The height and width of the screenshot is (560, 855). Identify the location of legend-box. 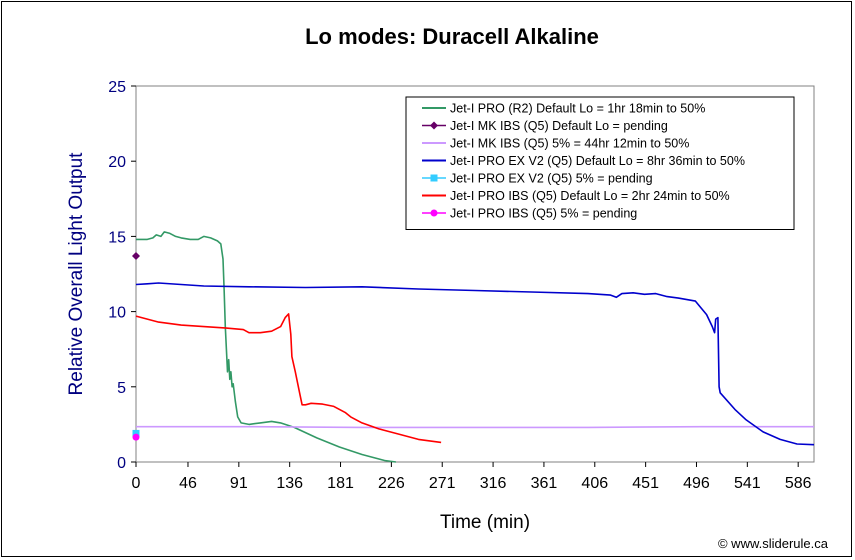
(600, 163).